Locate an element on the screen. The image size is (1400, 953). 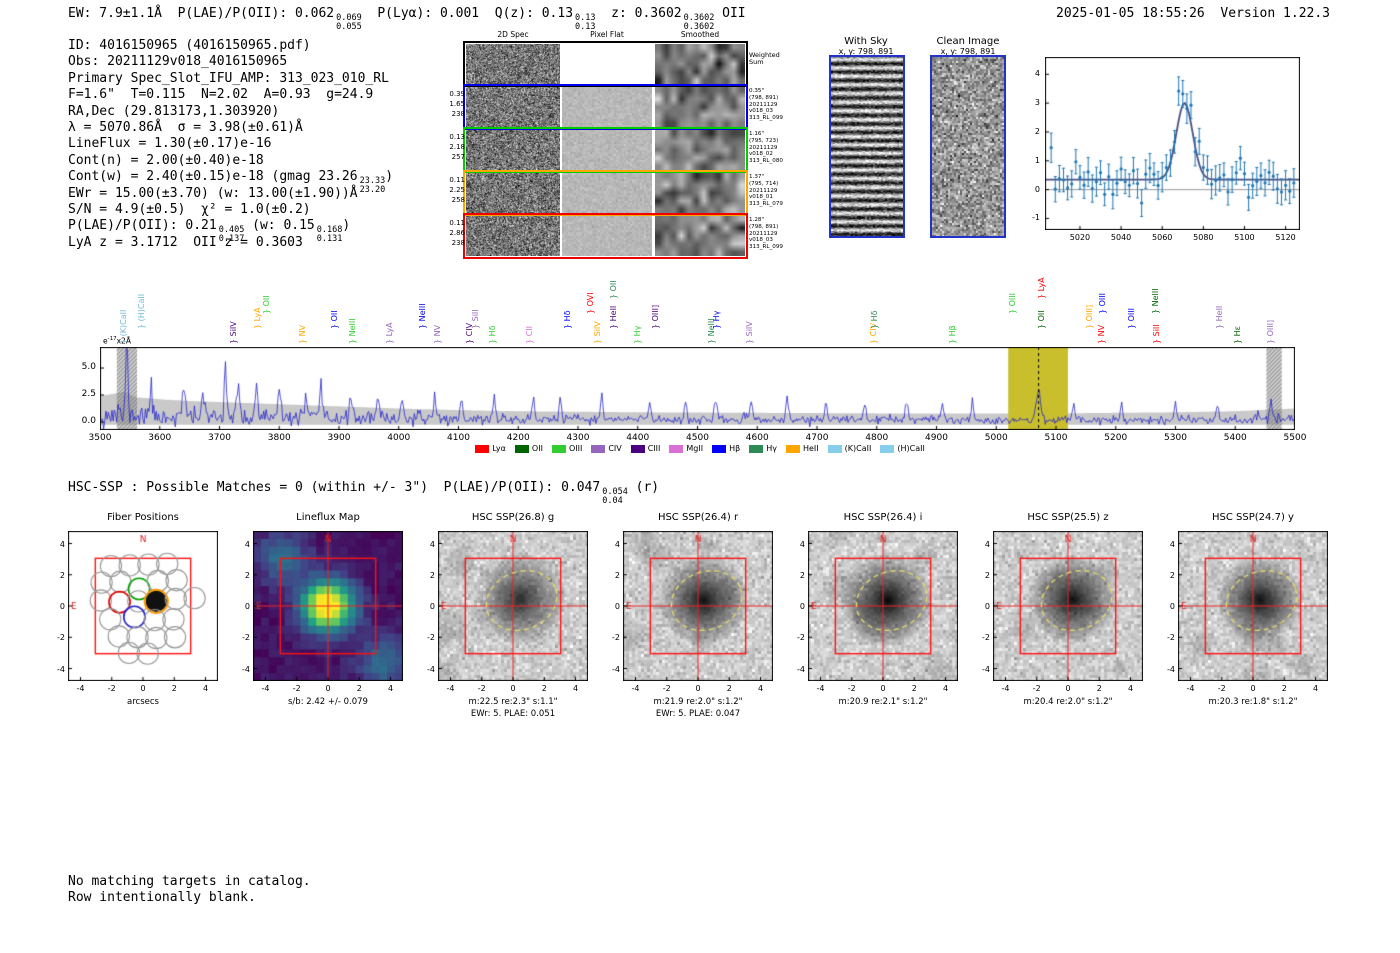
cutout-row-stats: 0.11 2.86 238 is located at coordinates (452, 233).